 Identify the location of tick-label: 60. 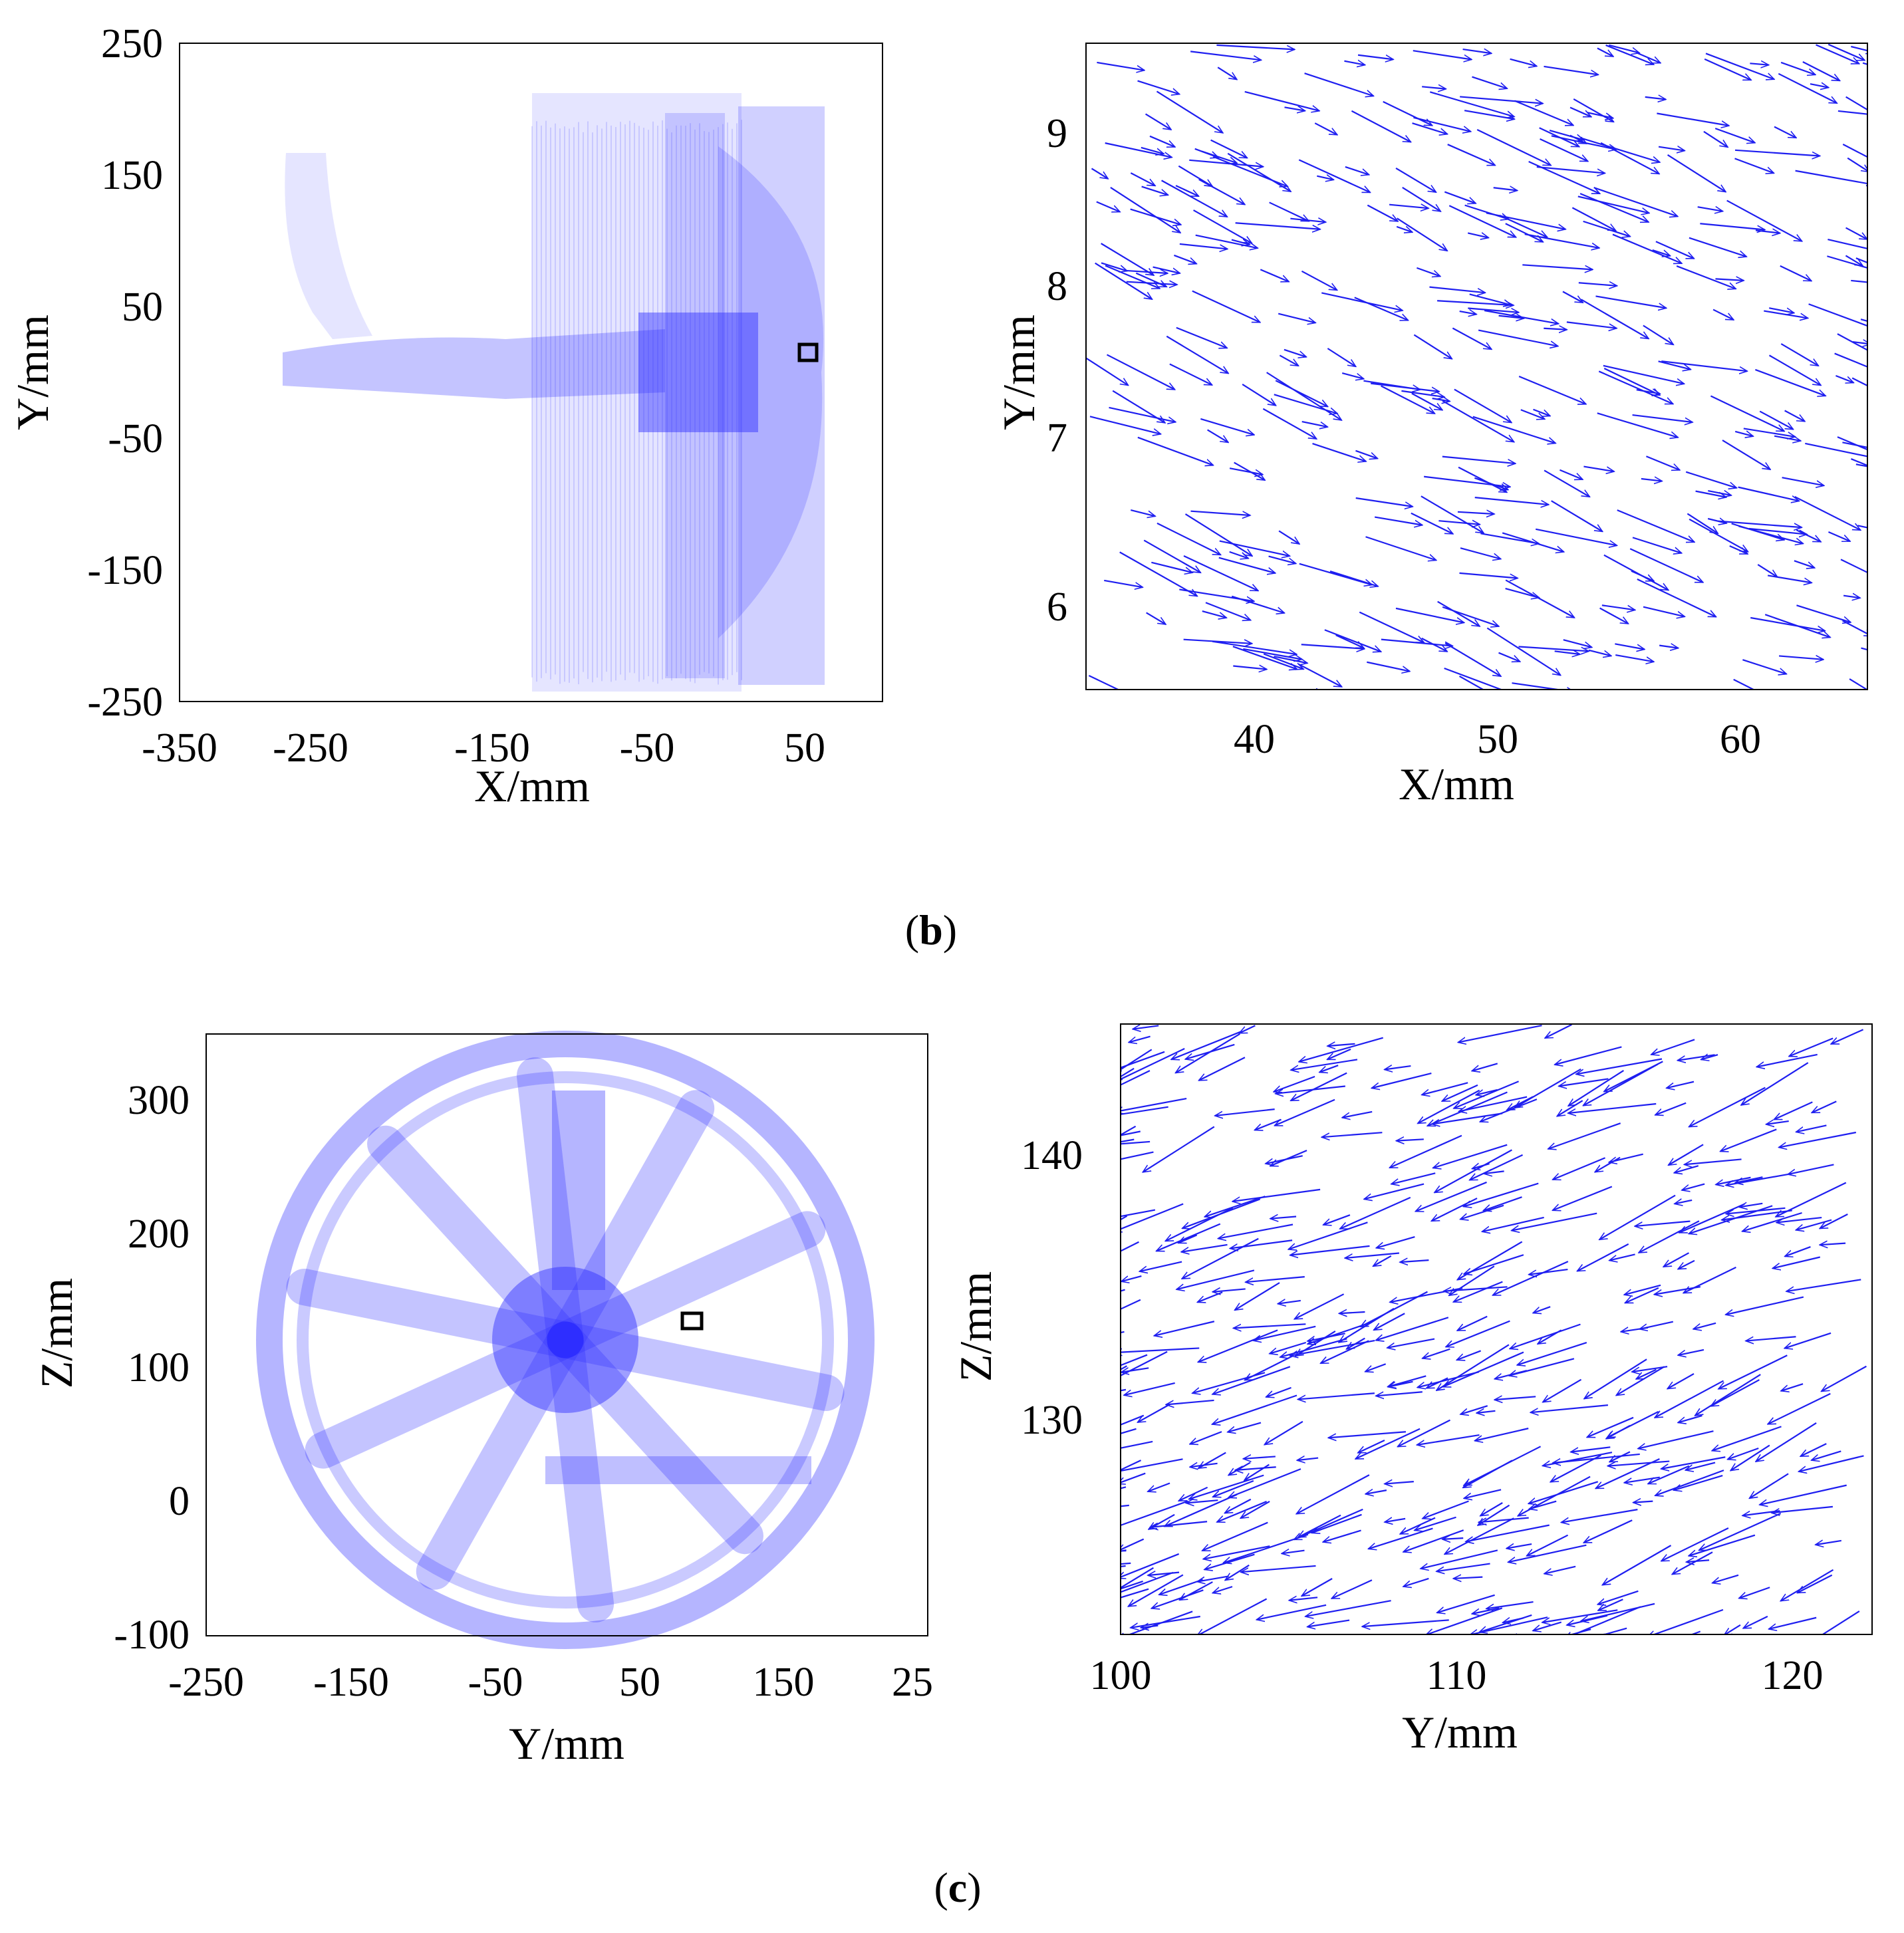
(1740, 739).